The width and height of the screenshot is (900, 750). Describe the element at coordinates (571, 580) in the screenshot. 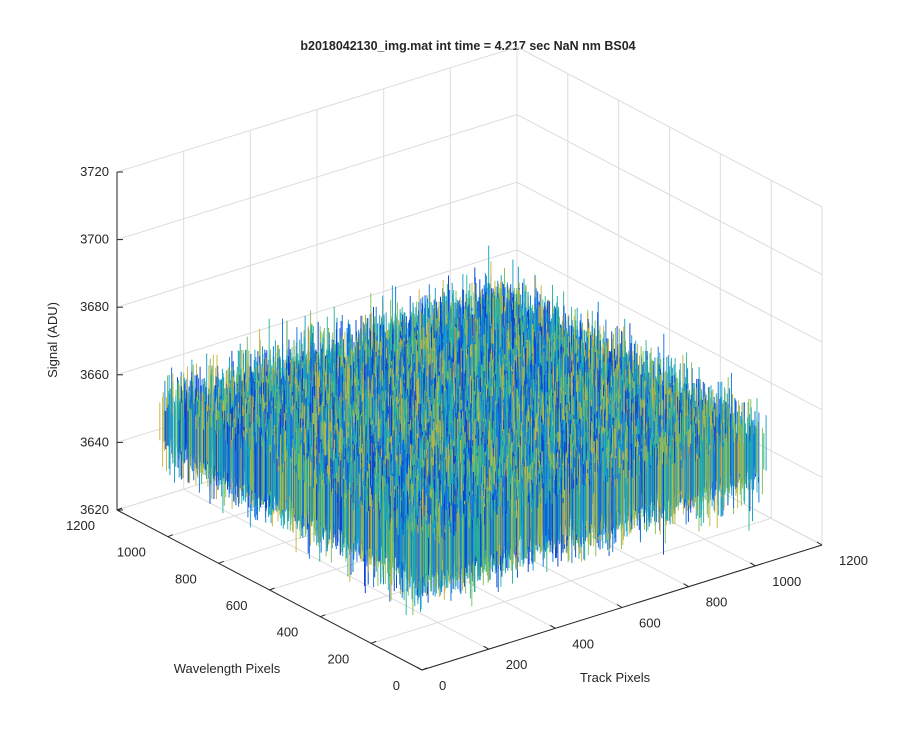

I see `gridline-floor-y` at that location.